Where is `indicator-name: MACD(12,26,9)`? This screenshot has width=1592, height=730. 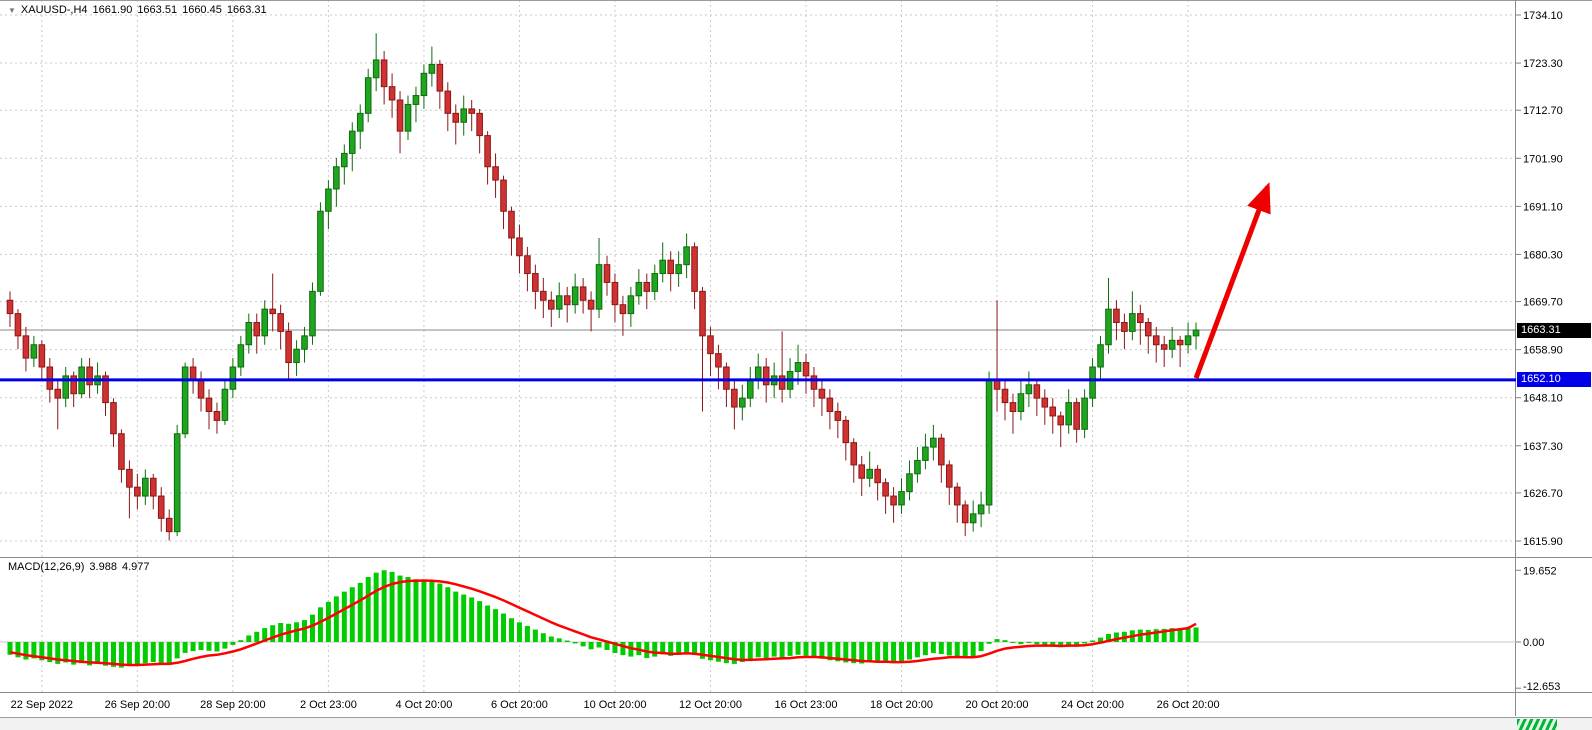
indicator-name: MACD(12,26,9) is located at coordinates (46, 567).